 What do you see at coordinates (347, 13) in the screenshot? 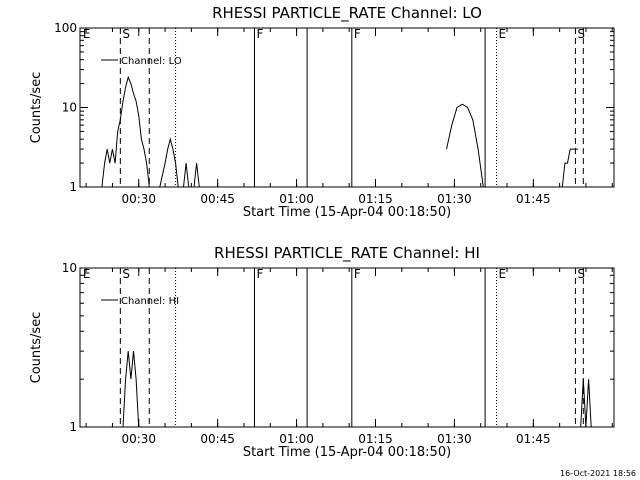
I see `chart-title: RHESSI PARTICLE_RATE Channel: LO` at bounding box center [347, 13].